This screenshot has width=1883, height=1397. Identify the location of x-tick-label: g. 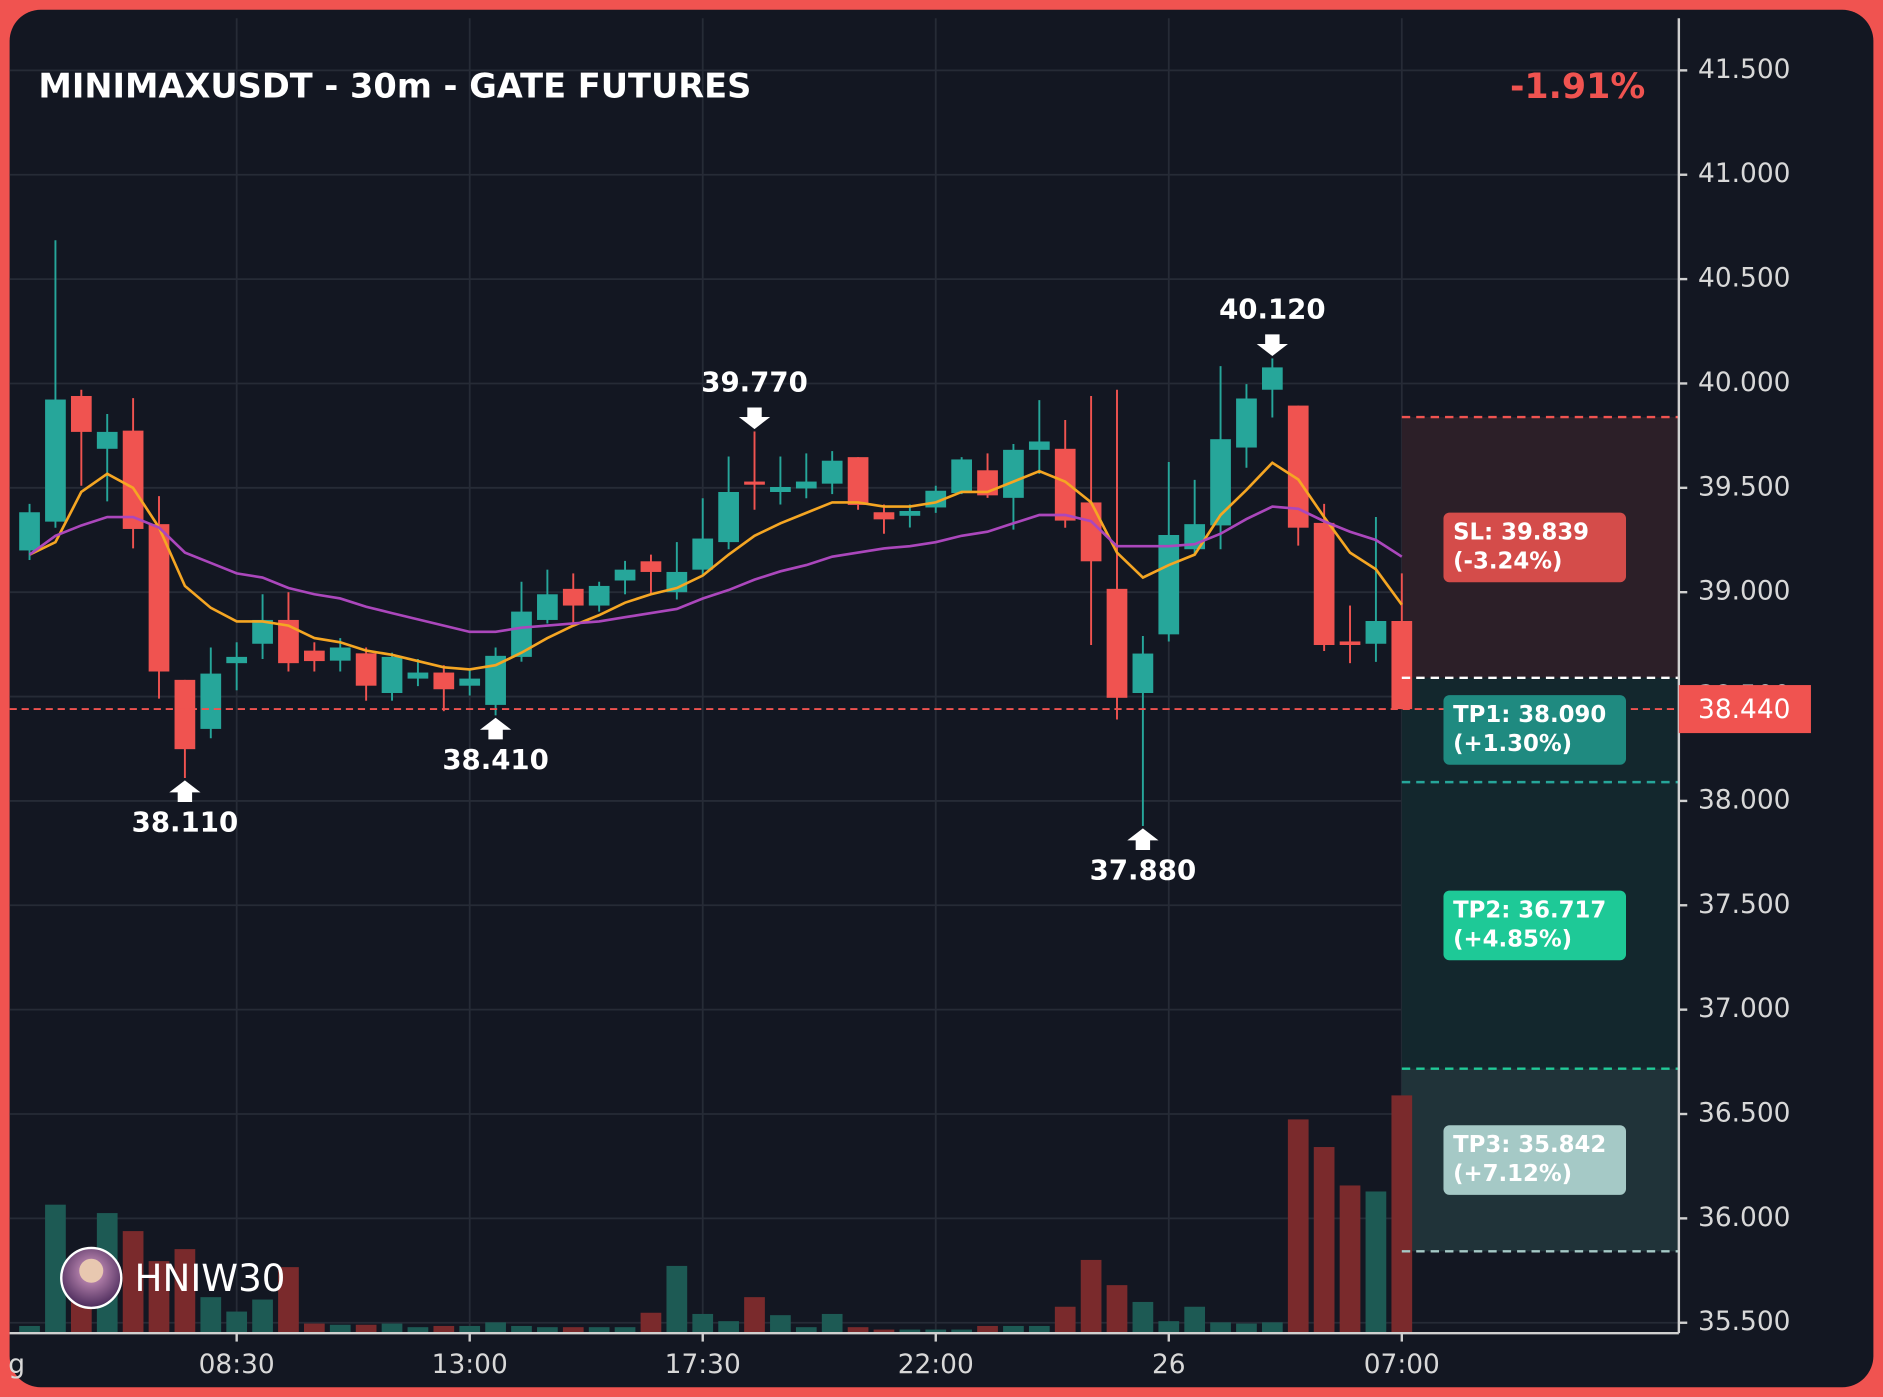
(16, 1364).